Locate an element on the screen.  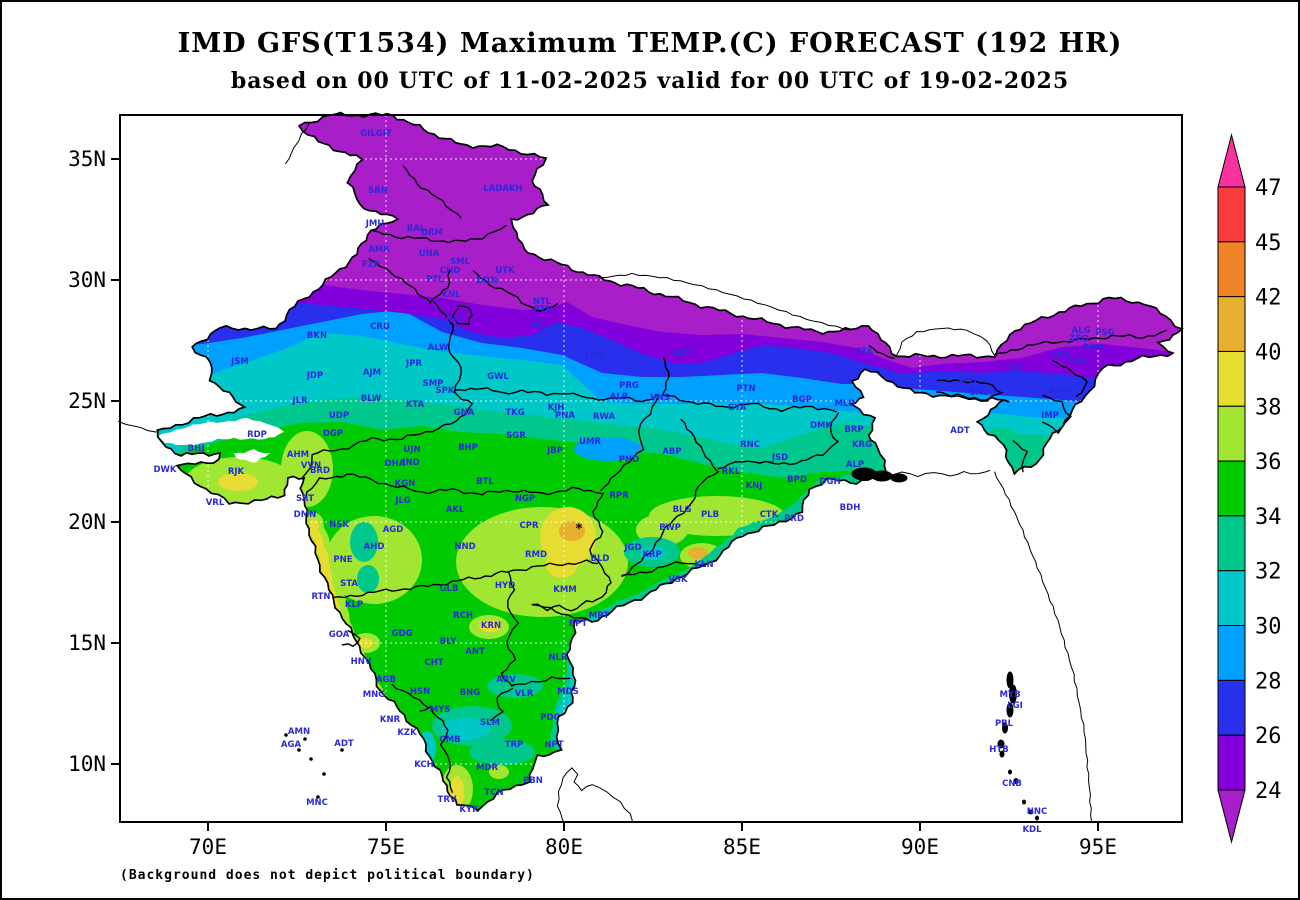
station-label: GOA is located at coordinates (339, 635).